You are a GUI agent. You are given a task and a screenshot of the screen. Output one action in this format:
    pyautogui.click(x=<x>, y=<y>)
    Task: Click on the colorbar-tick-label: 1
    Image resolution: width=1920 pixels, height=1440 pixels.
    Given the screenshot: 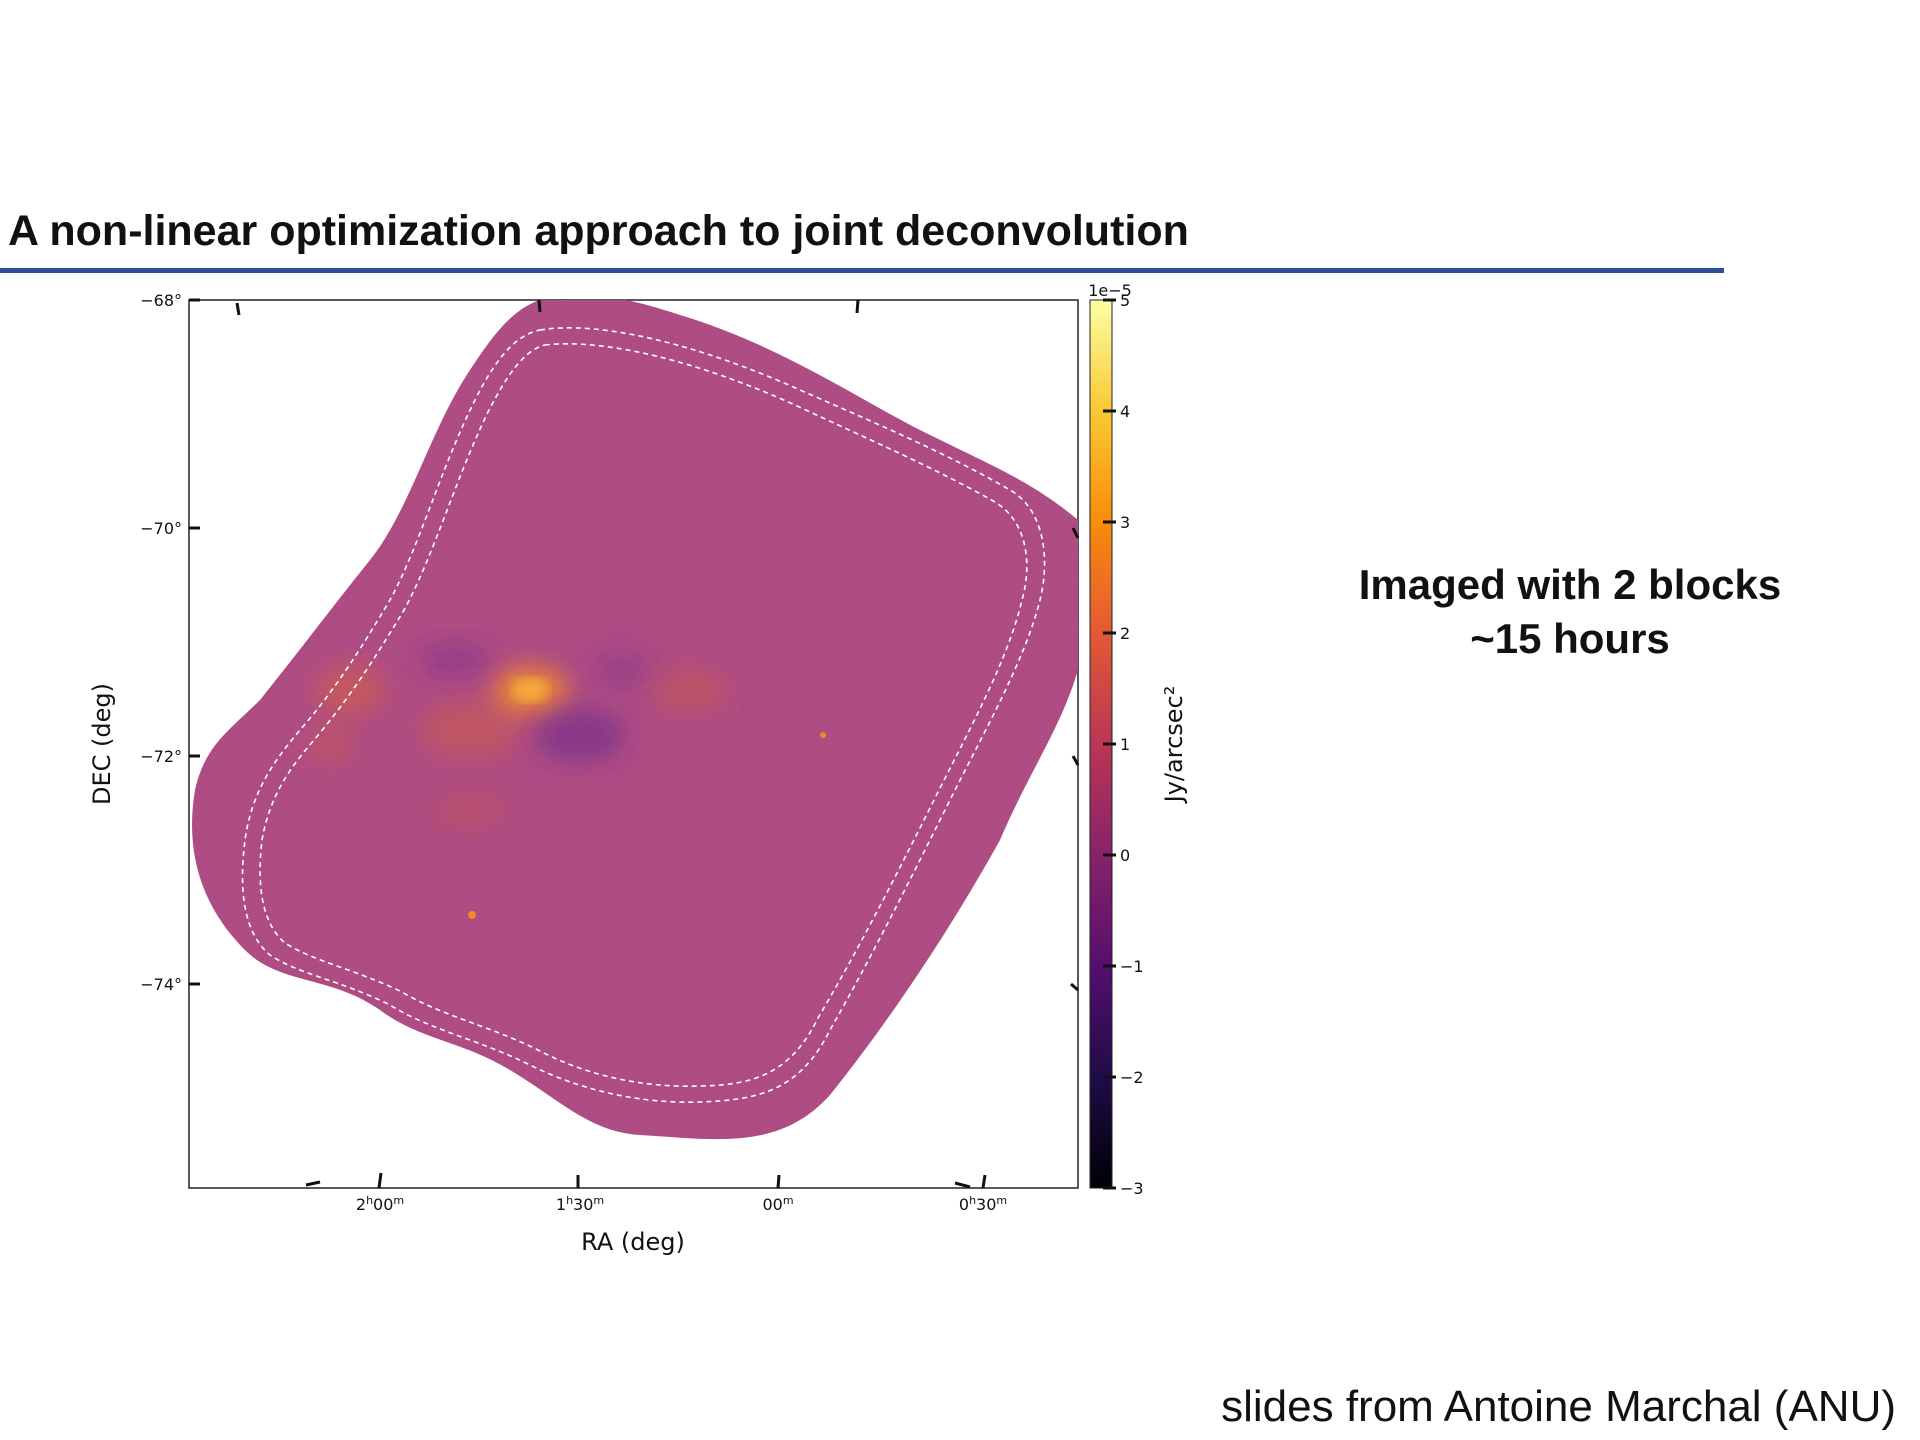 What is the action you would take?
    pyautogui.click(x=1125, y=744)
    